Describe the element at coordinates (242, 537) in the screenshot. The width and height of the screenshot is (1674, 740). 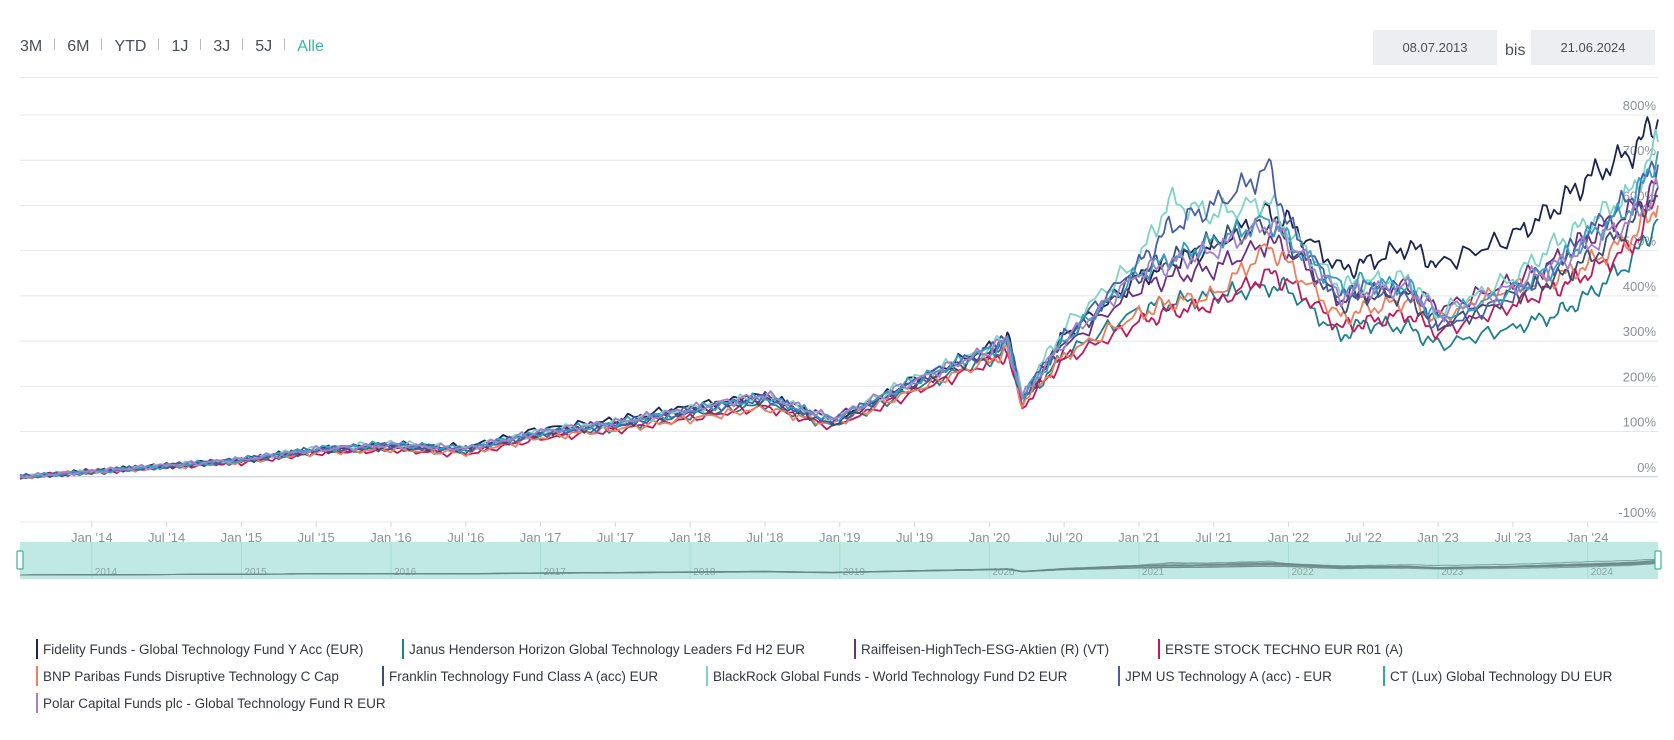
I see `x-tick-label: Jan '15` at that location.